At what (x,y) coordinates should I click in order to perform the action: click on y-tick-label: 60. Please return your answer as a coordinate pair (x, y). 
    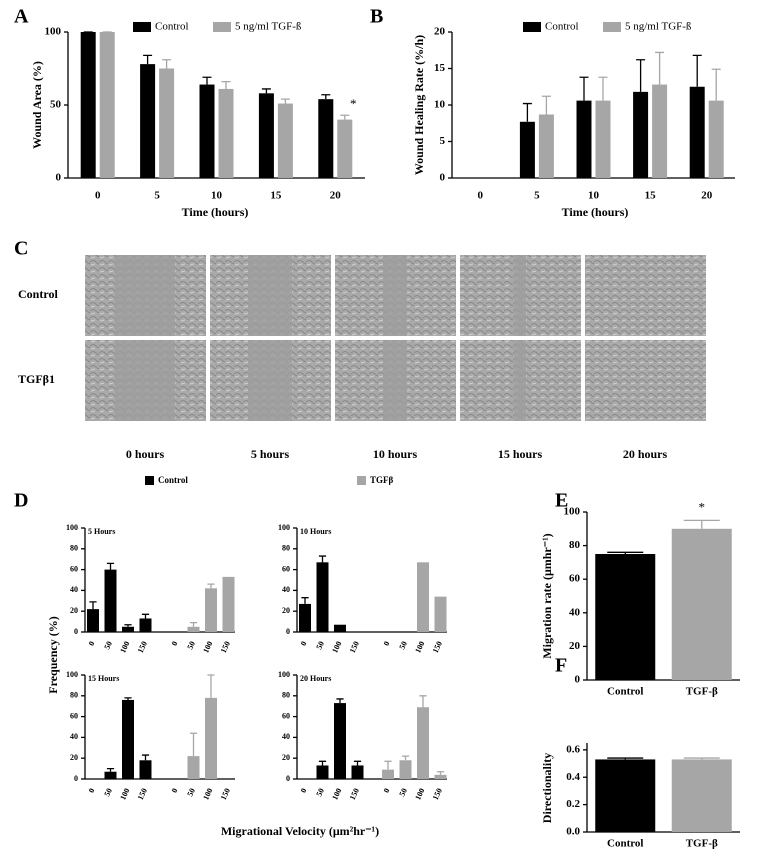
    Looking at the image, I should click on (74, 568).